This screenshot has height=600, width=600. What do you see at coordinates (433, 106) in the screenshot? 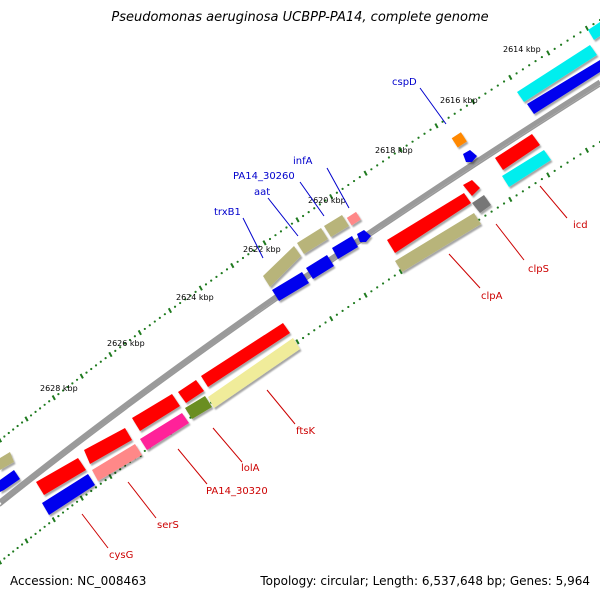
I see `leader-cspd` at bounding box center [433, 106].